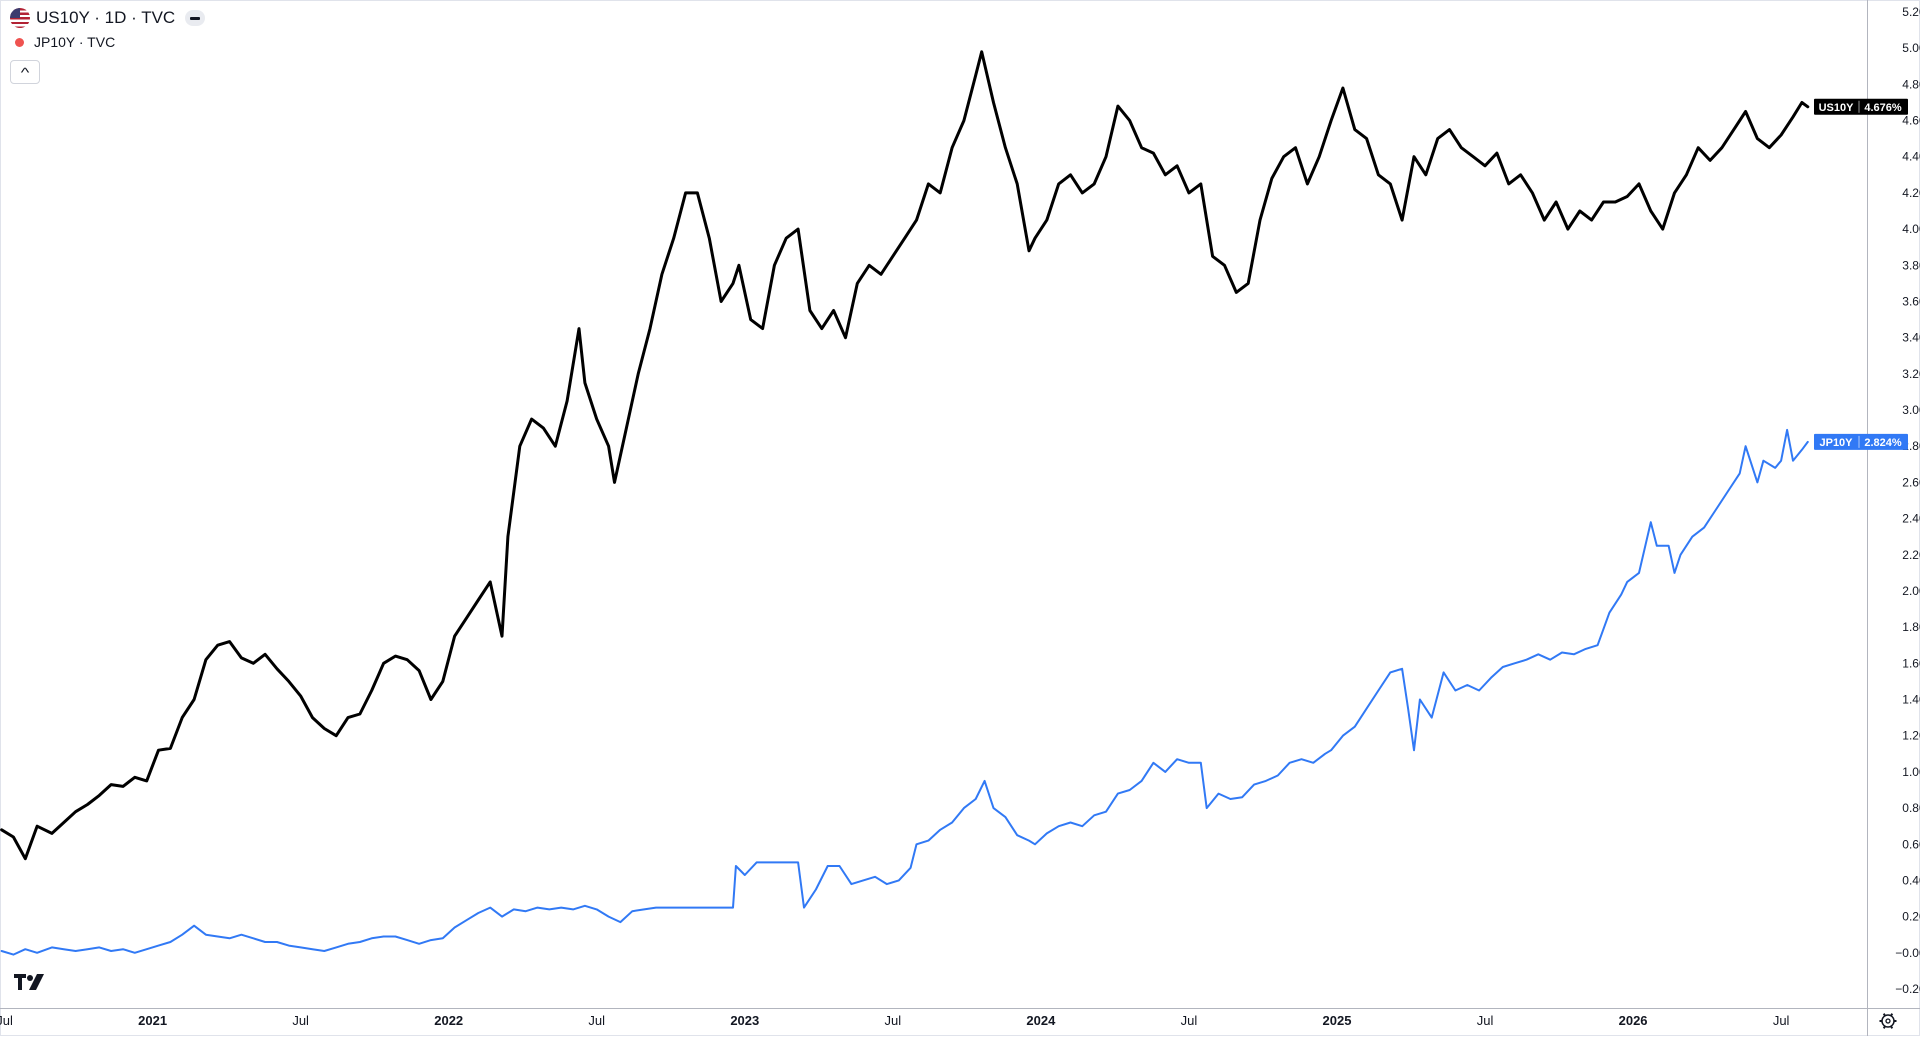 This screenshot has height=1041, width=1920. What do you see at coordinates (1883, 108) in the screenshot?
I see `badge-value: 4.676%` at bounding box center [1883, 108].